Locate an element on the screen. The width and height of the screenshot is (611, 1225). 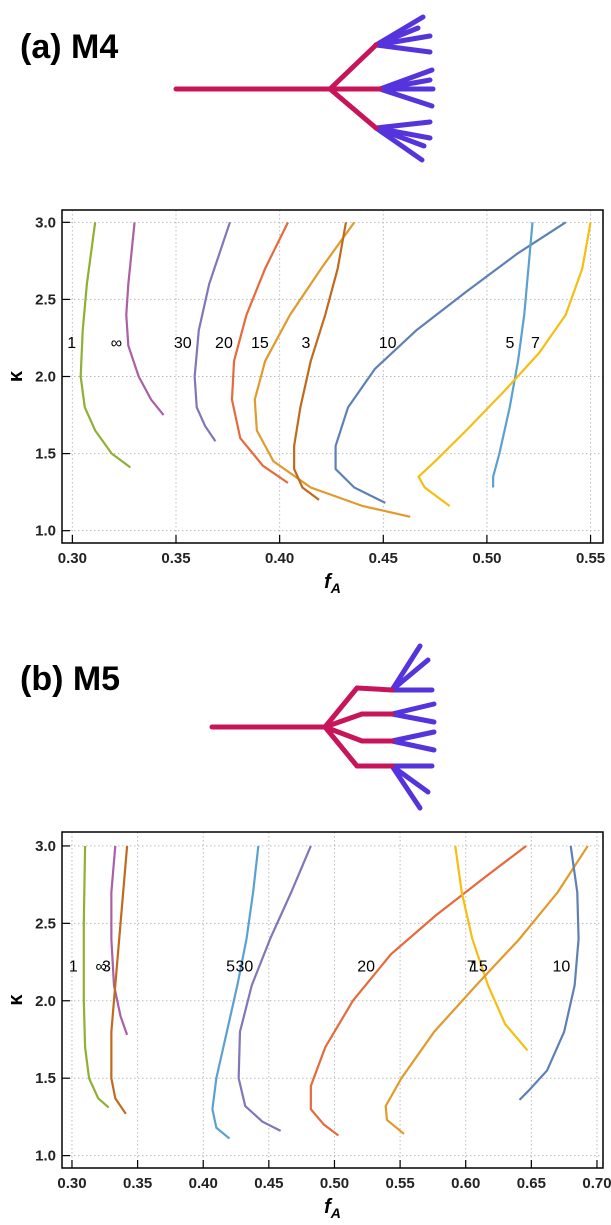
panel-title: (a) M4 is located at coordinates (69, 47).